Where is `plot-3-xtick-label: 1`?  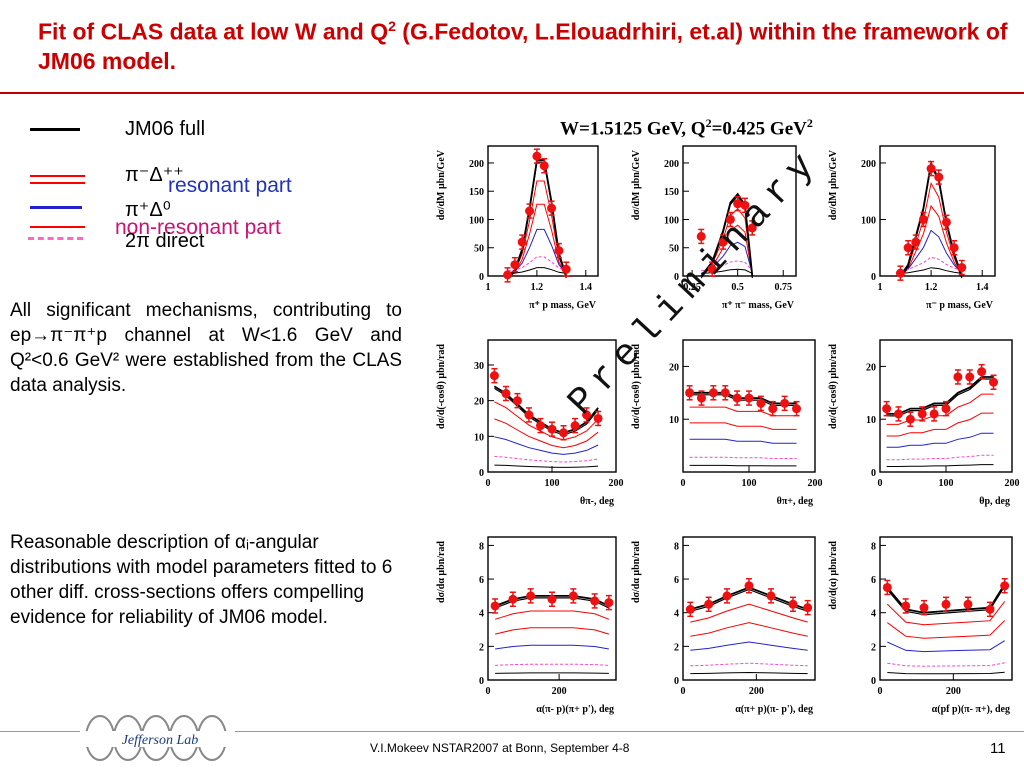 plot-3-xtick-label: 1 is located at coordinates (880, 287).